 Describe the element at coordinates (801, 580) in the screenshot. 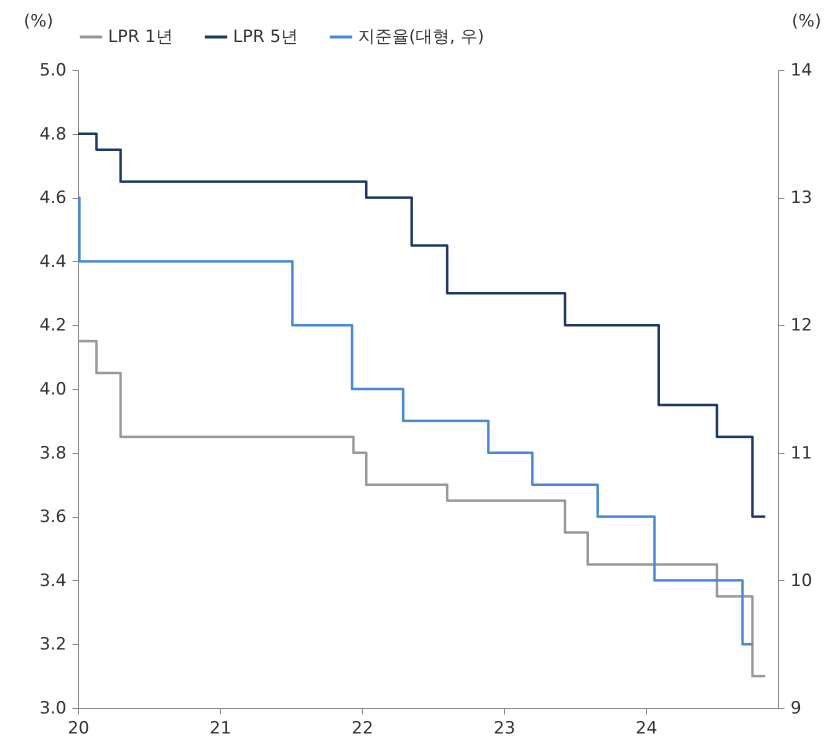

I see `y2-tick-label: 10` at that location.